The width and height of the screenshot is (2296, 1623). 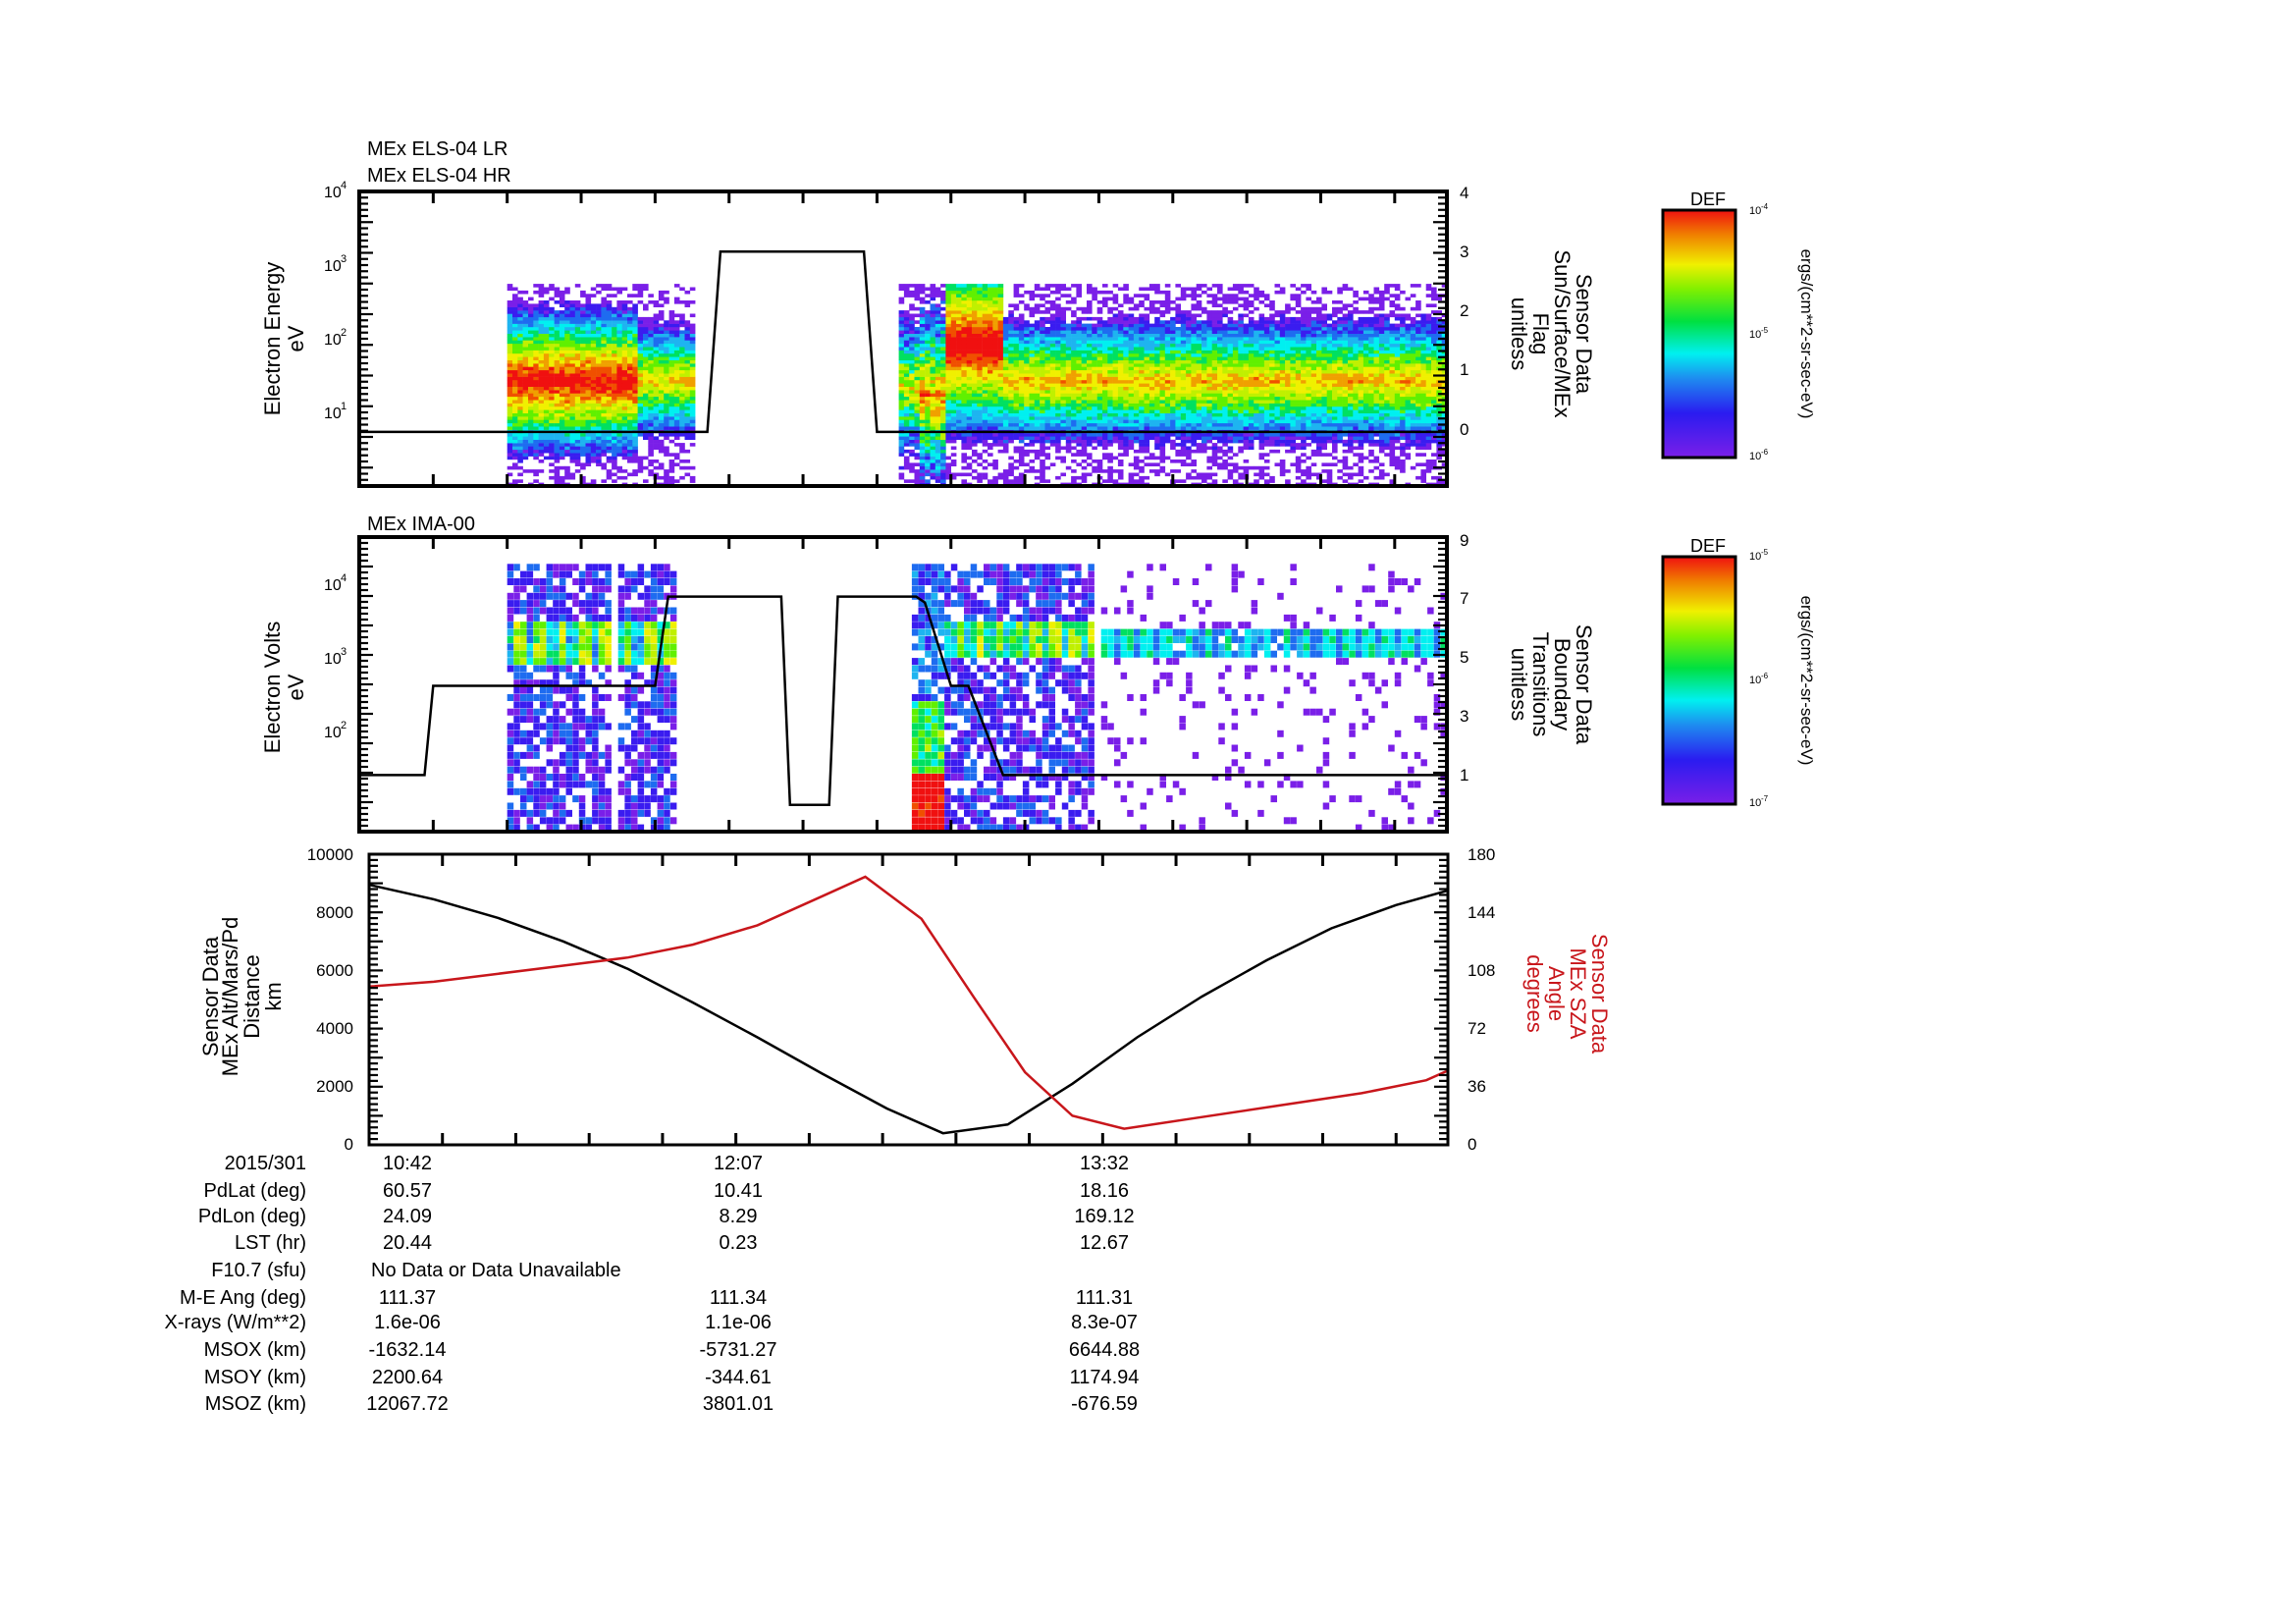 I want to click on panel-ima-ticks, so click(x=903, y=684).